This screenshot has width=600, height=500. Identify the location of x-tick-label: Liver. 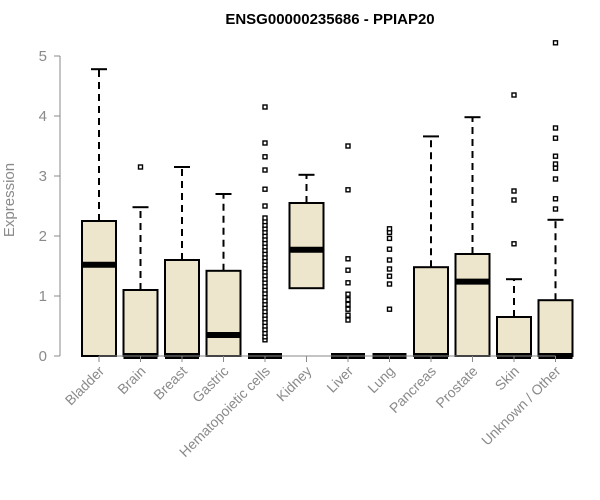
(339, 379).